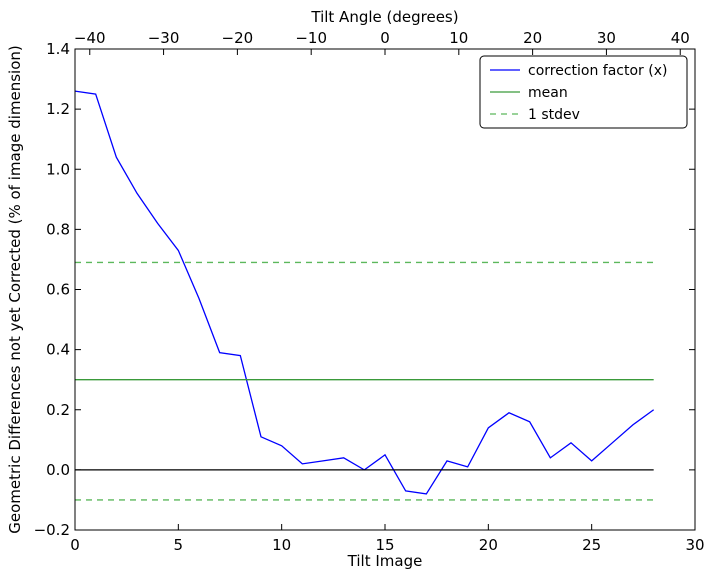 The height and width of the screenshot is (579, 714). Describe the element at coordinates (458, 38) in the screenshot. I see `top-x-tick-label: 10` at that location.